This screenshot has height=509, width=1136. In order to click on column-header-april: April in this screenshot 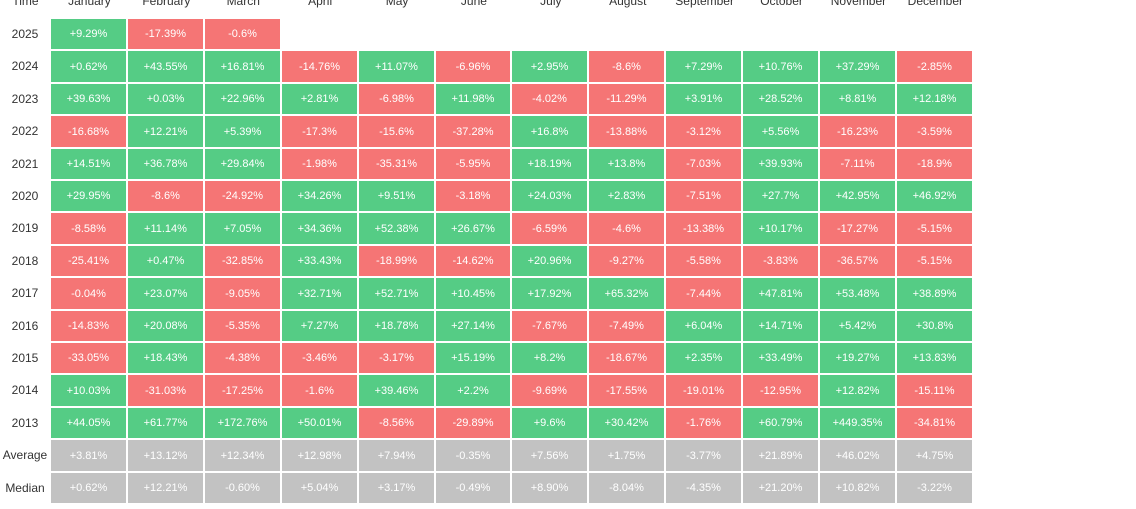, I will do `click(320, 4)`.